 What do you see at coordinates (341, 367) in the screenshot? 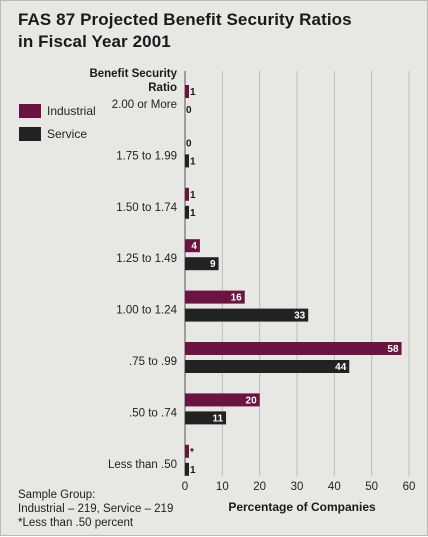
I see `bar-value-label: 44` at bounding box center [341, 367].